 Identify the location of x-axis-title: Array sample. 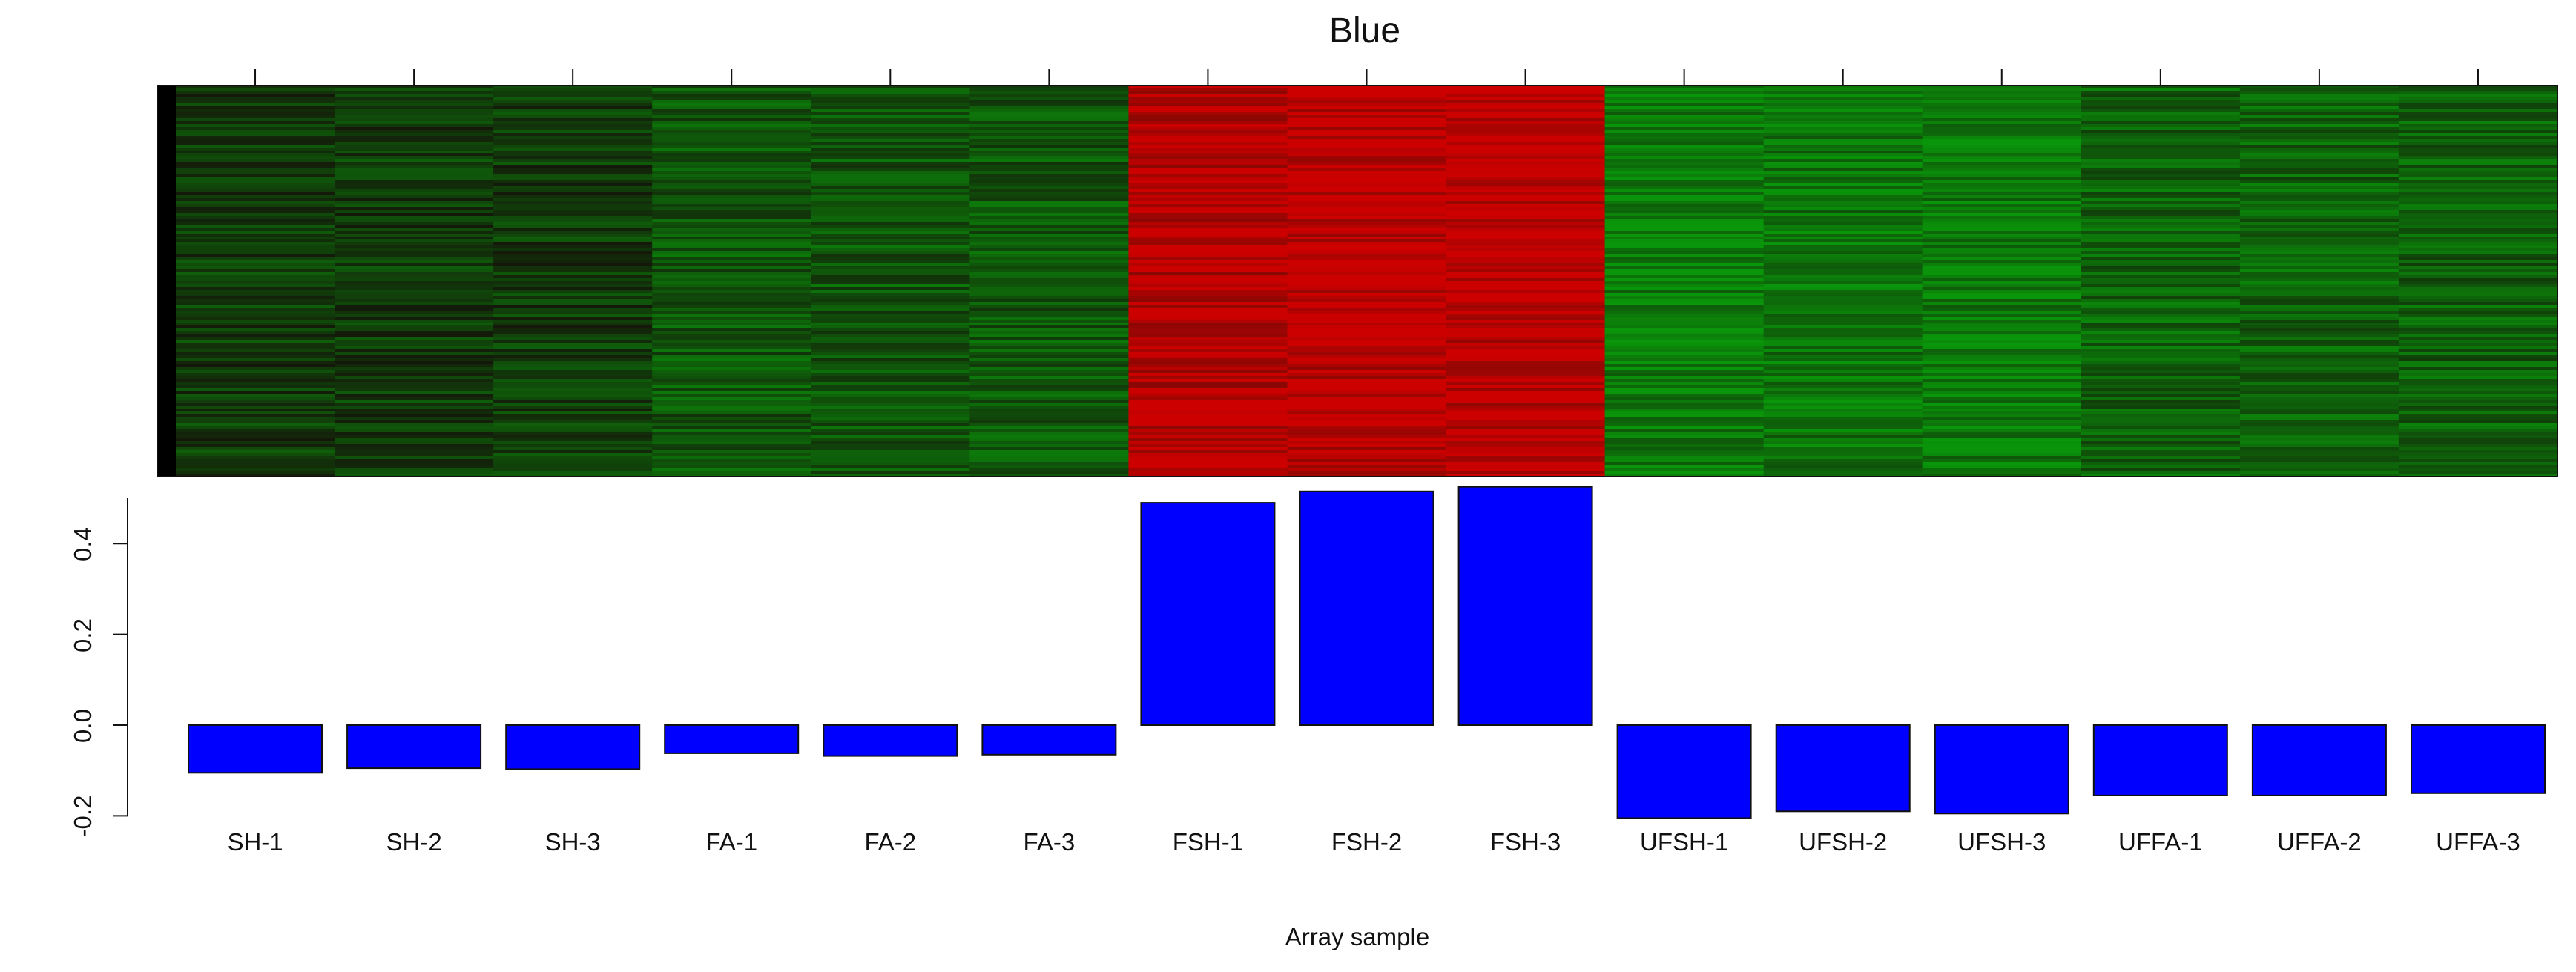
(1357, 936).